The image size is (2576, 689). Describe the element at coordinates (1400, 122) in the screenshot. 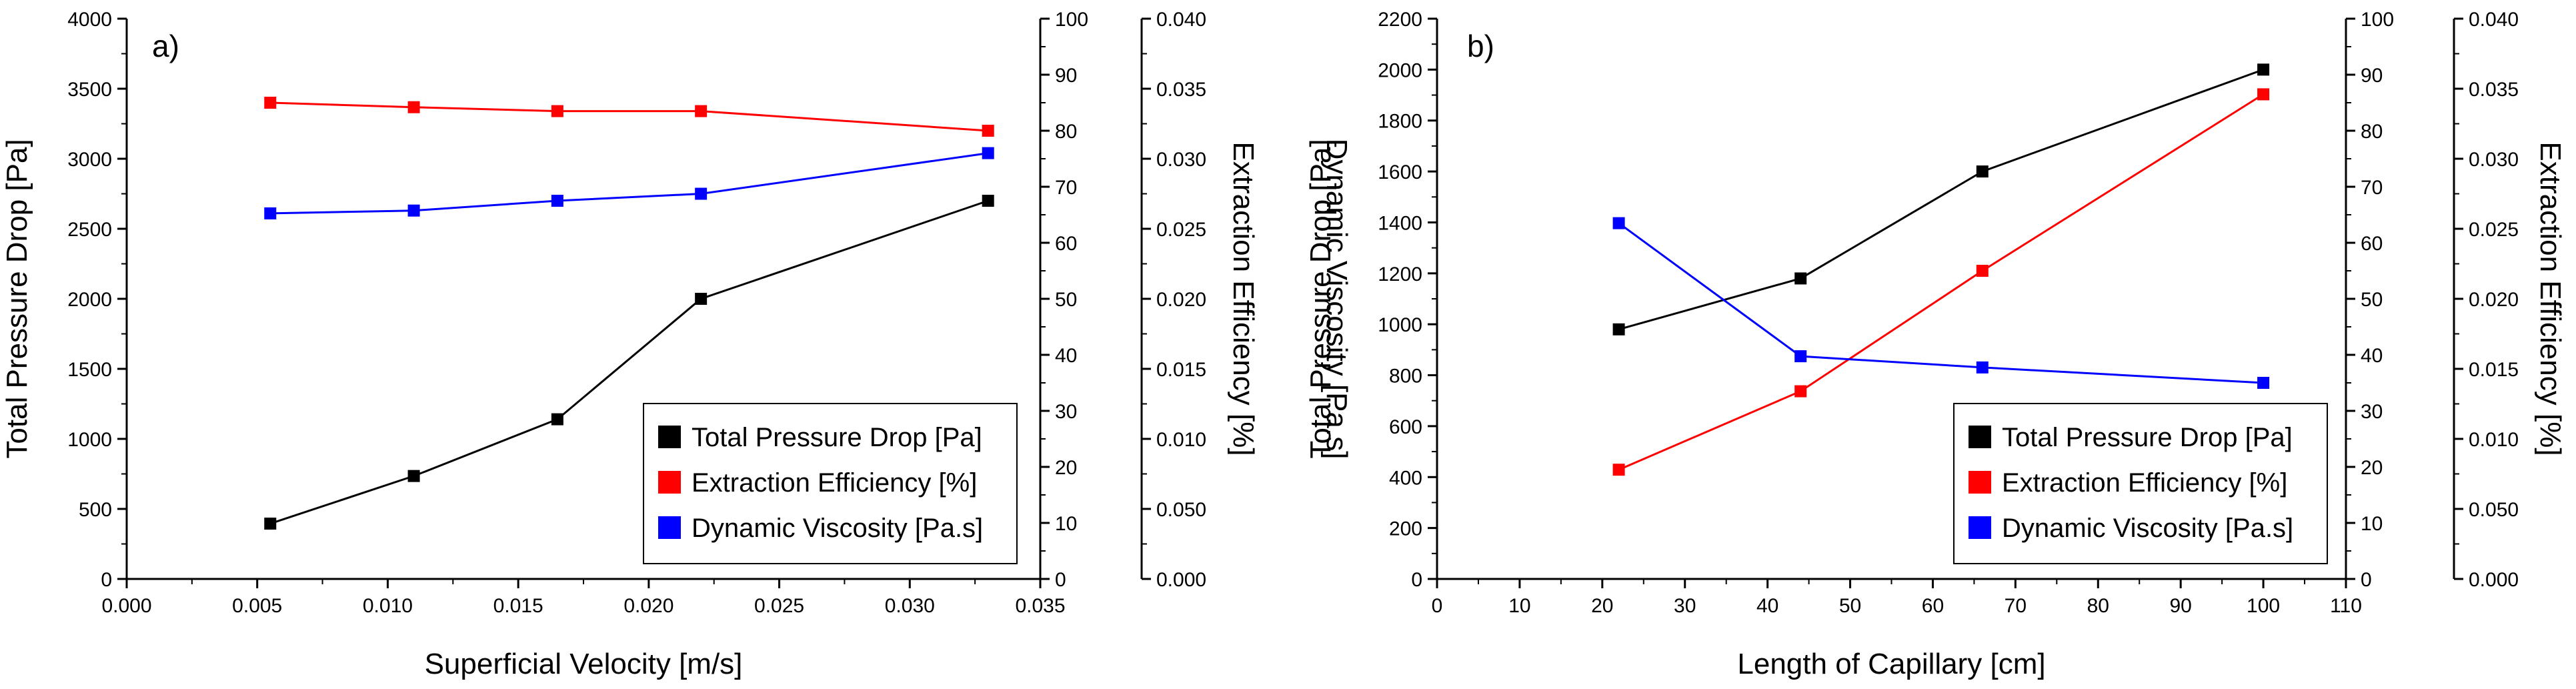

I see `left-y-tick-label: 1800` at that location.